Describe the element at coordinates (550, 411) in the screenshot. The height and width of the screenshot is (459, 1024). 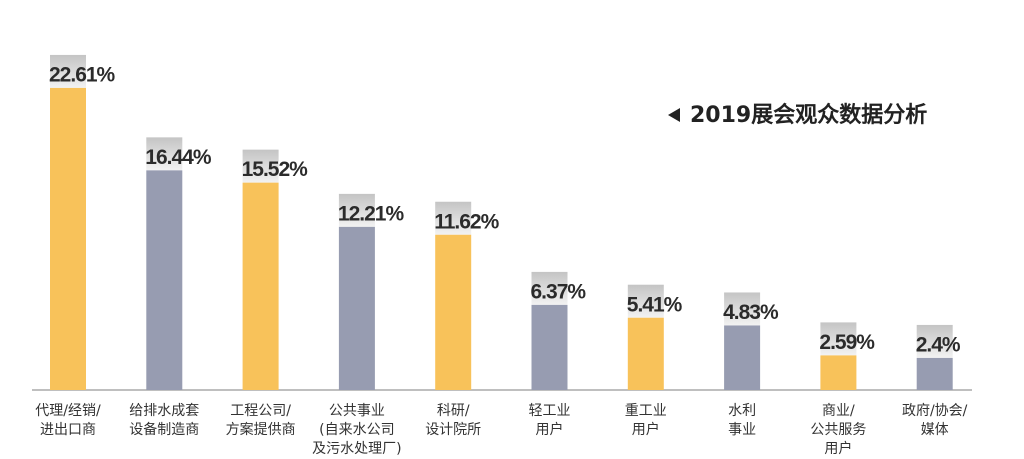
I see `x-tick-label: 轻工业` at that location.